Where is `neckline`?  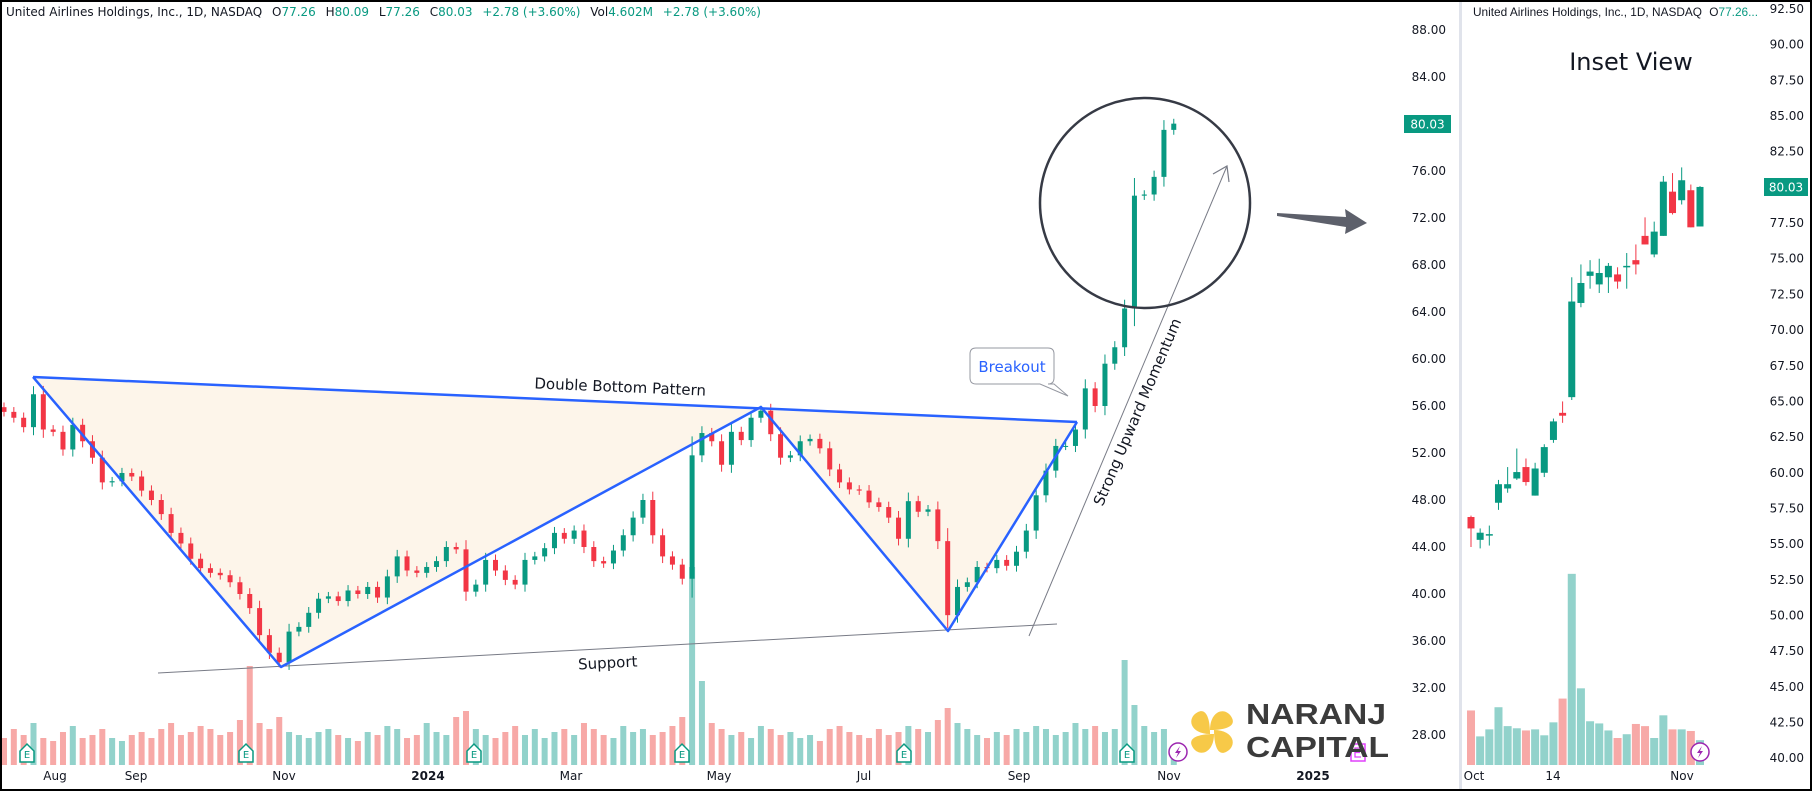
neckline is located at coordinates (555, 399).